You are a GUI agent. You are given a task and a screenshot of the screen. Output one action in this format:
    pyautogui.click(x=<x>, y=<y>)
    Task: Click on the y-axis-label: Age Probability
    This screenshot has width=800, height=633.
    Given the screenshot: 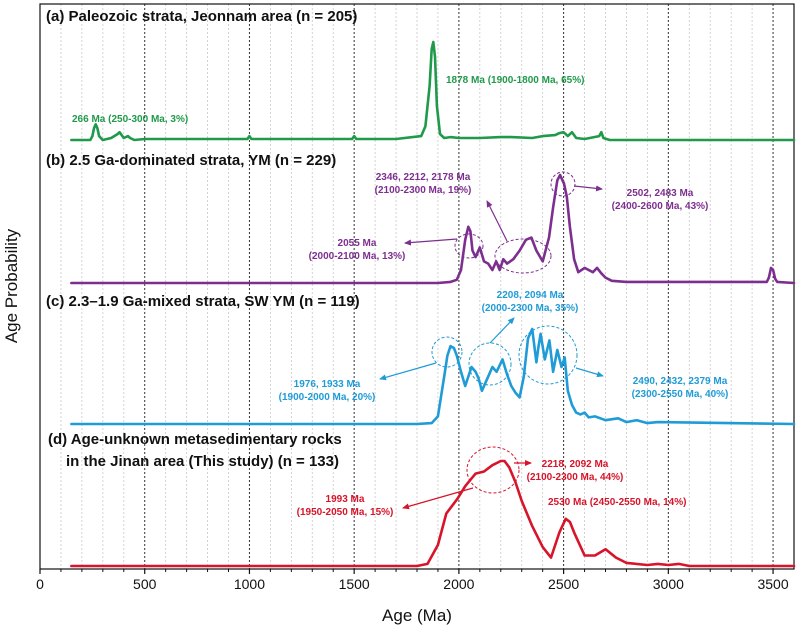 What is the action you would take?
    pyautogui.click(x=11, y=285)
    